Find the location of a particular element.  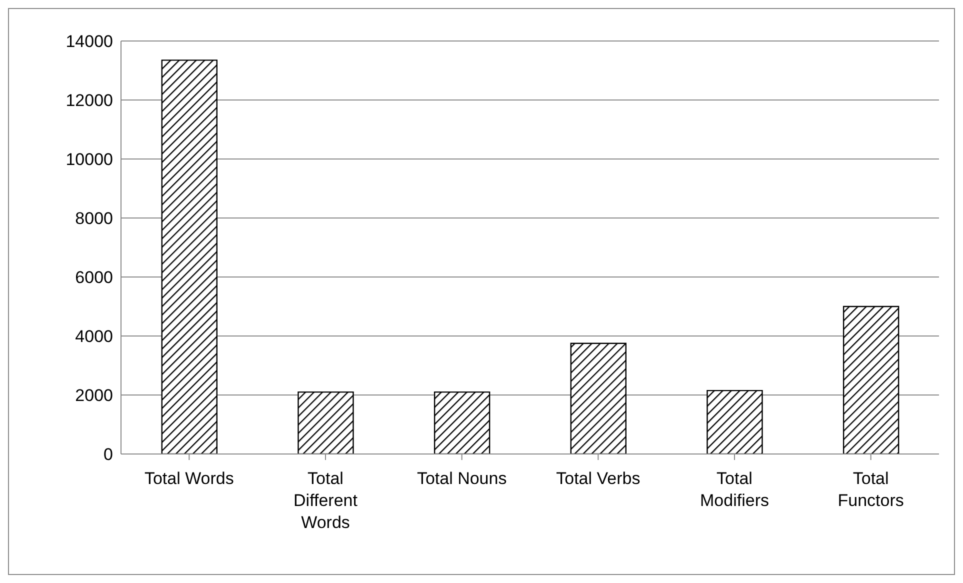

y-tick-label: 4000 is located at coordinates (94, 336).